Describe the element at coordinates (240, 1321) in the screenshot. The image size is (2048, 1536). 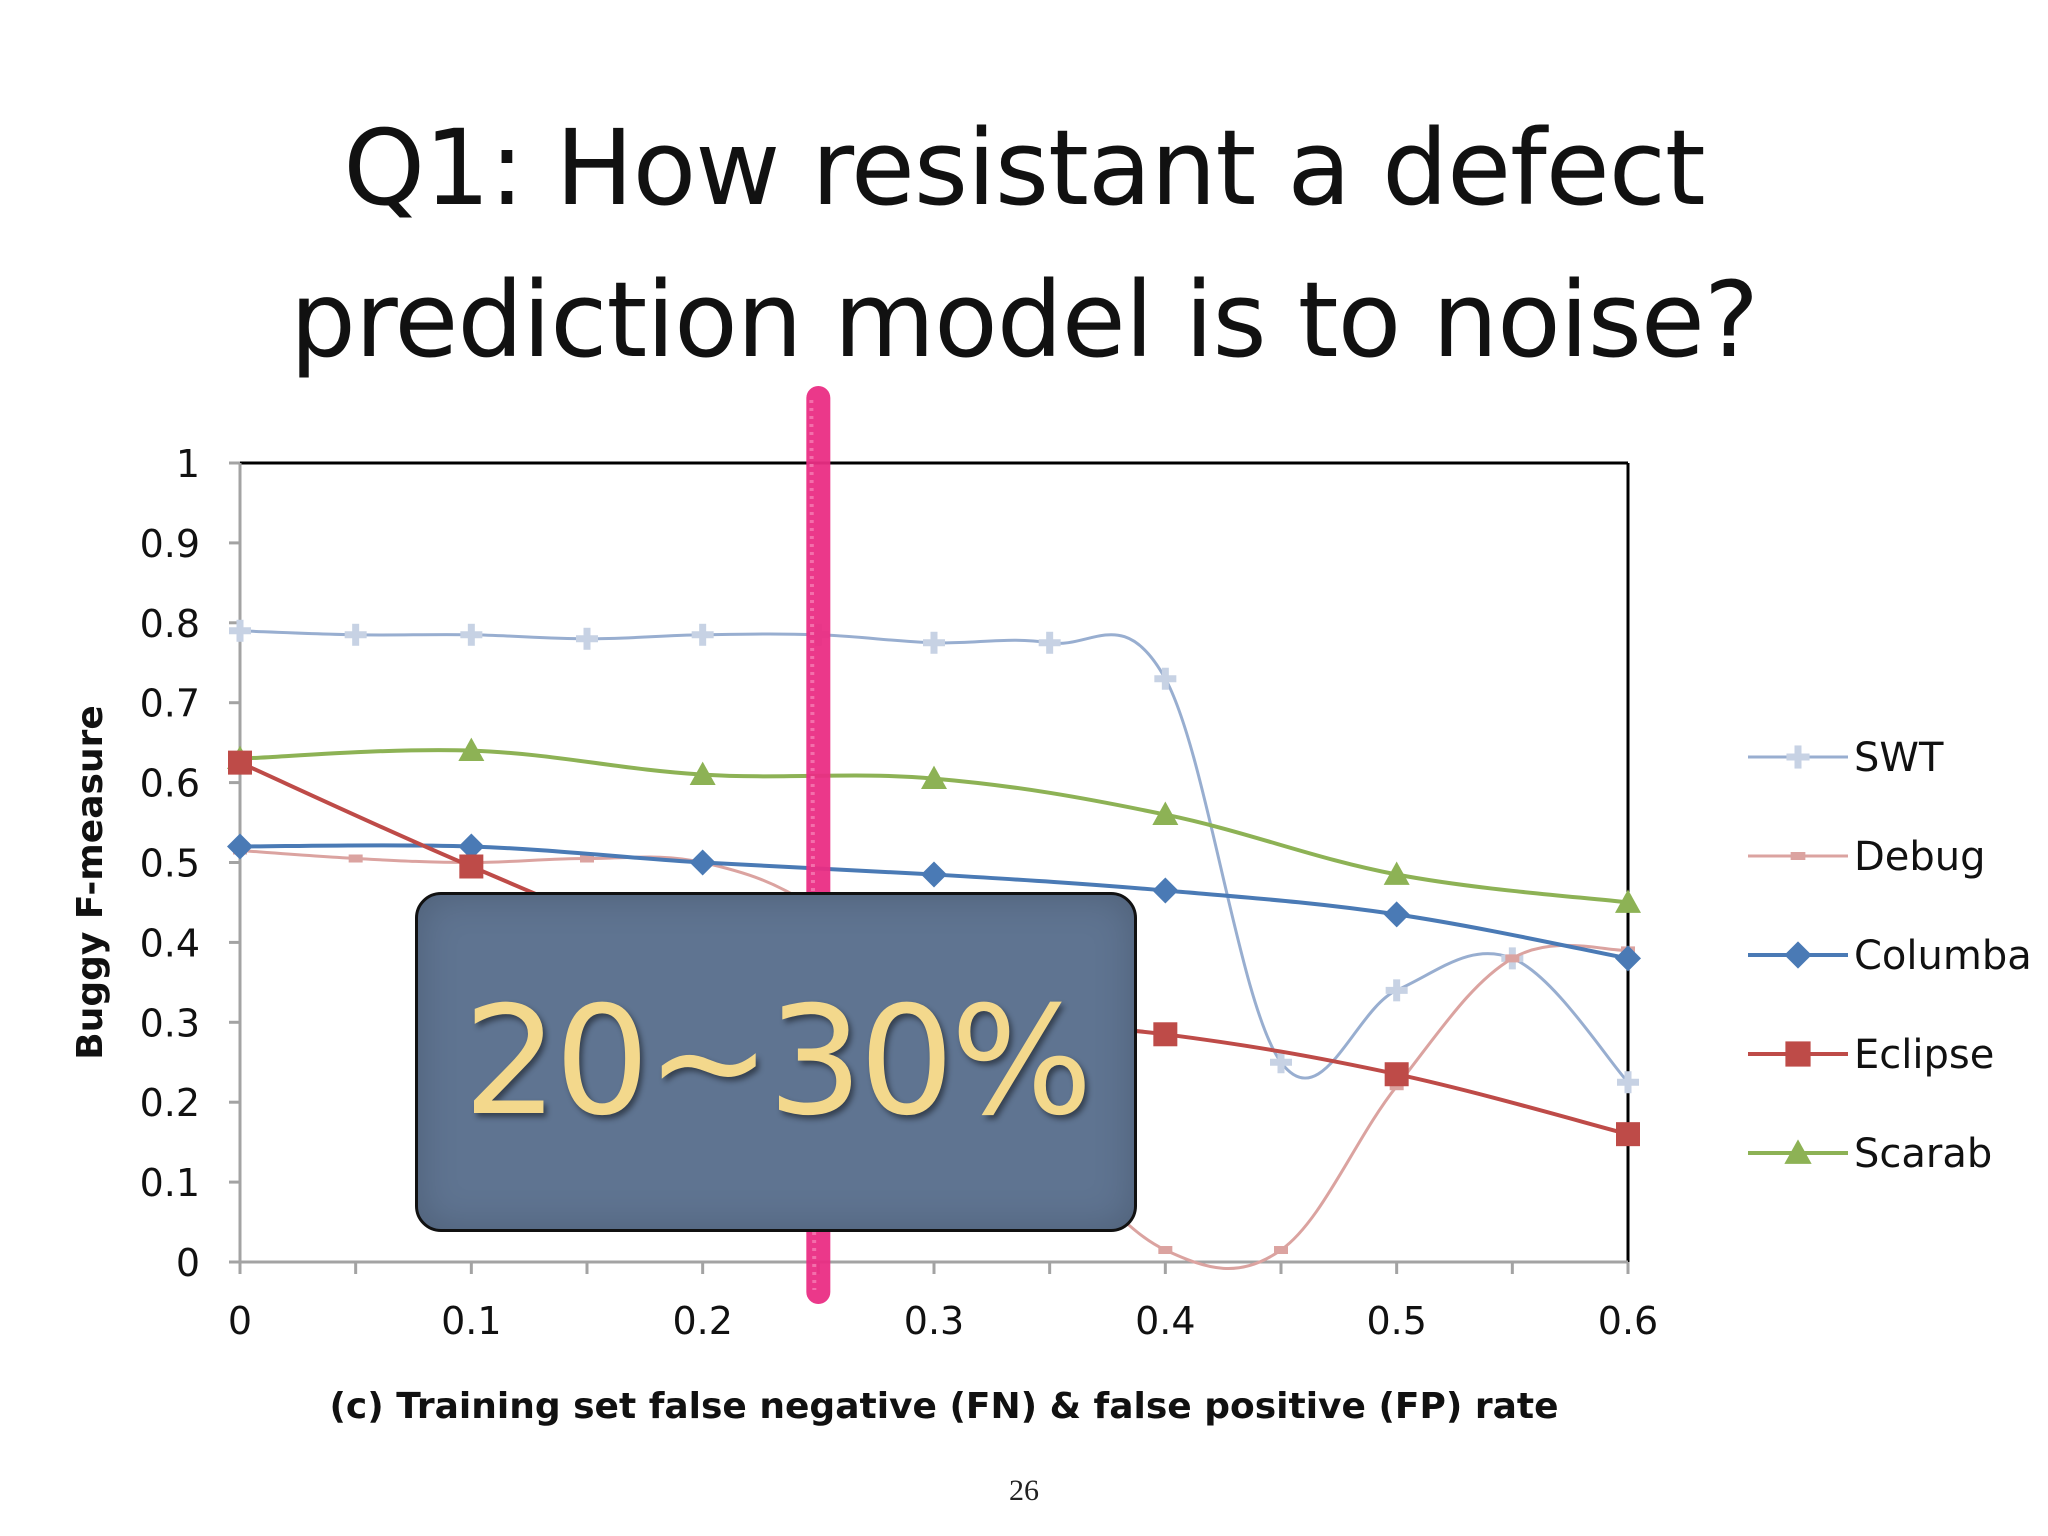
I see `x-tick-label: 0` at that location.